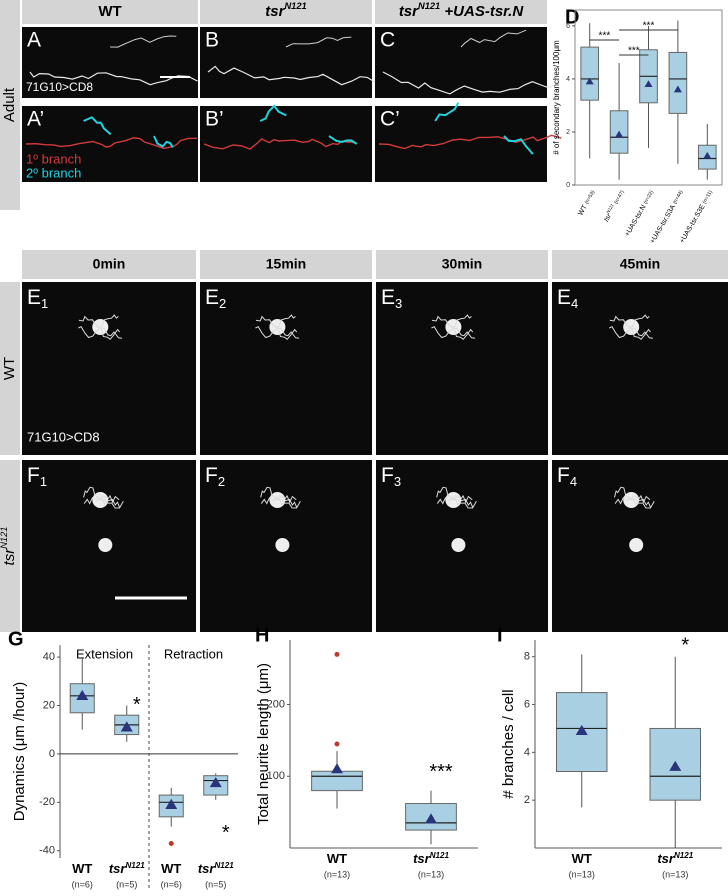 The width and height of the screenshot is (728, 896). What do you see at coordinates (4, 538) in the screenshot?
I see `side-label-sup: N121` at bounding box center [4, 538].